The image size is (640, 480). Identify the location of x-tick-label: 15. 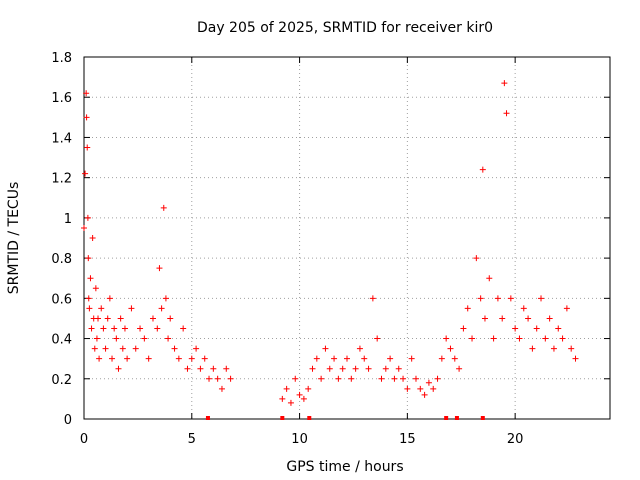
(407, 439).